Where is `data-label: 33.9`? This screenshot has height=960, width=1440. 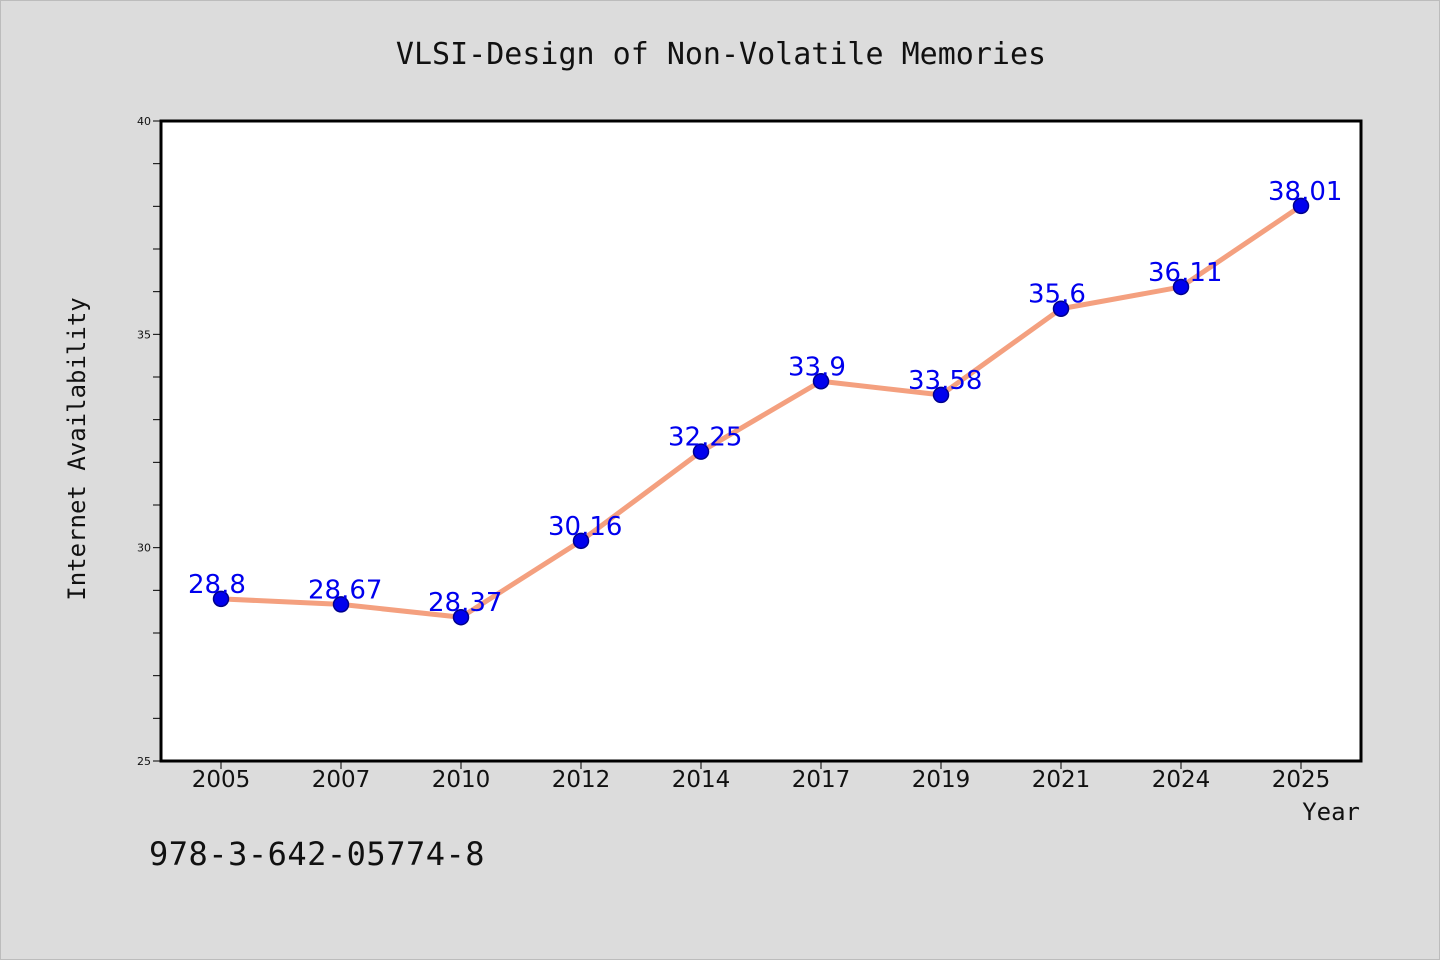 data-label: 33.9 is located at coordinates (817, 367).